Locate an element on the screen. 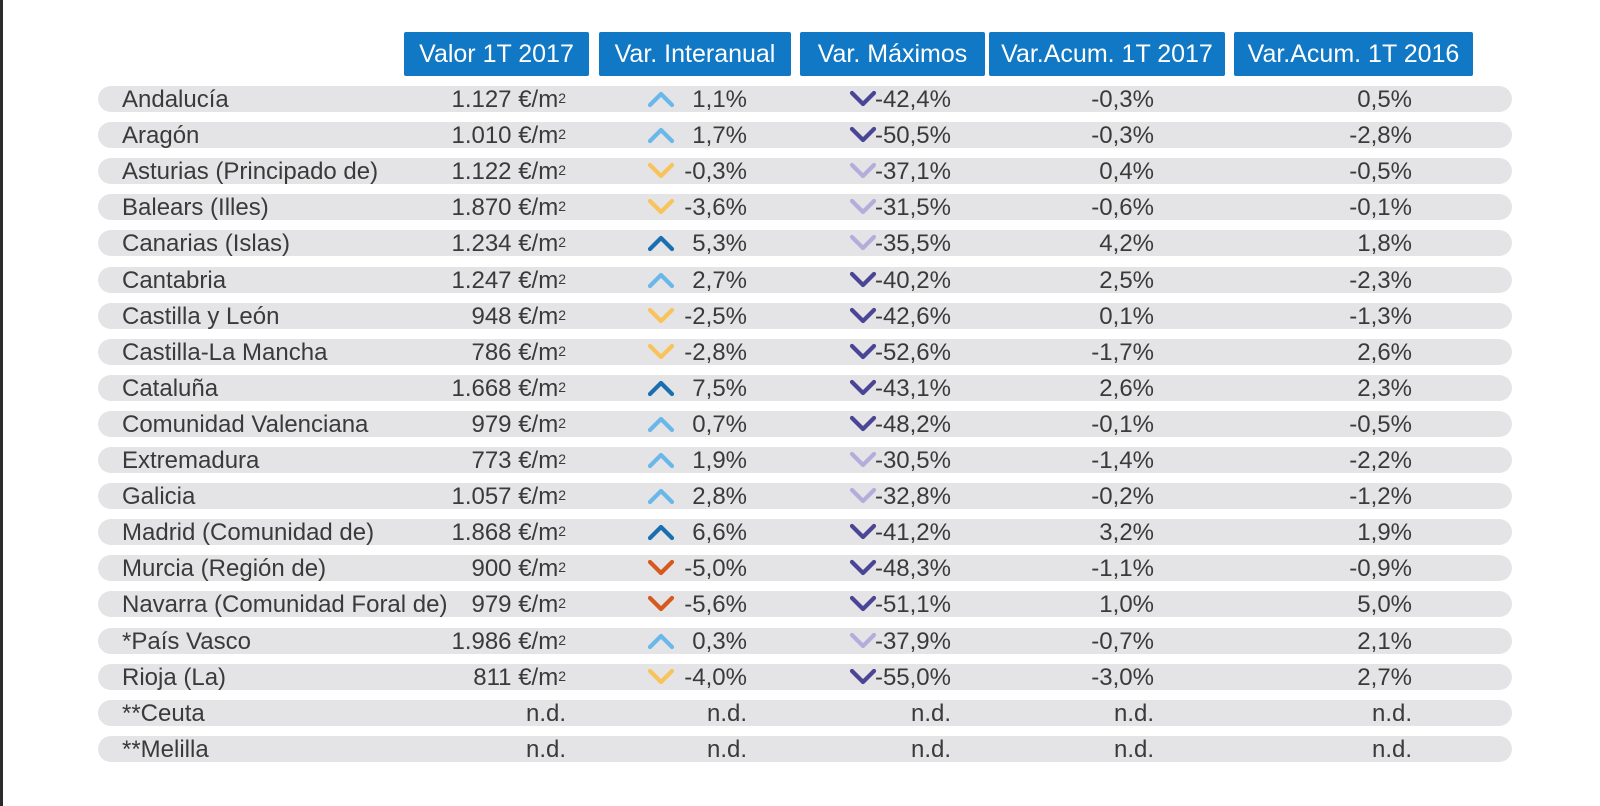 Image resolution: width=1600 pixels, height=806 pixels. region-name: Cataluña is located at coordinates (170, 388).